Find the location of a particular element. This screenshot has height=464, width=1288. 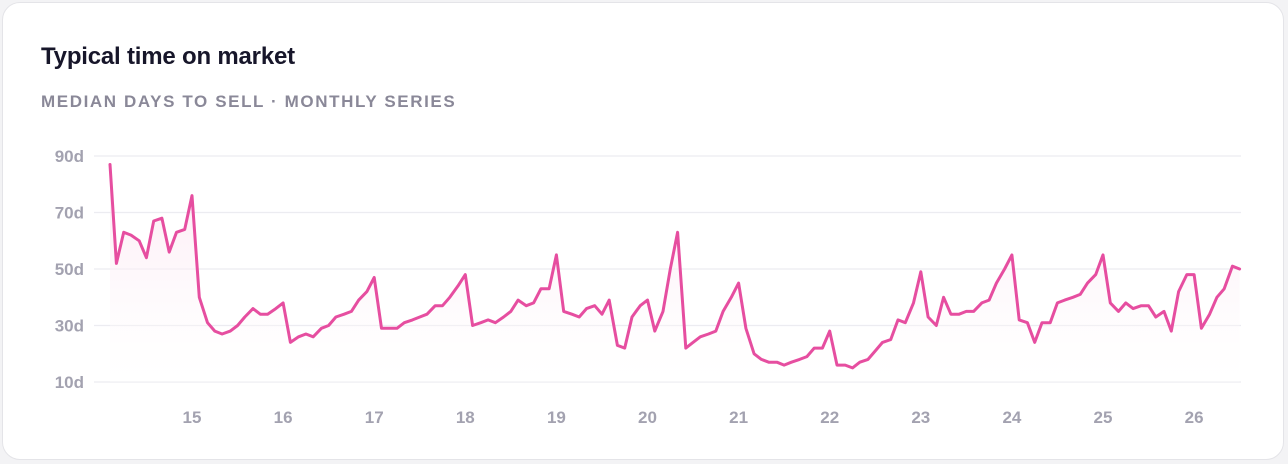

x-tick-label: 18 is located at coordinates (465, 417).